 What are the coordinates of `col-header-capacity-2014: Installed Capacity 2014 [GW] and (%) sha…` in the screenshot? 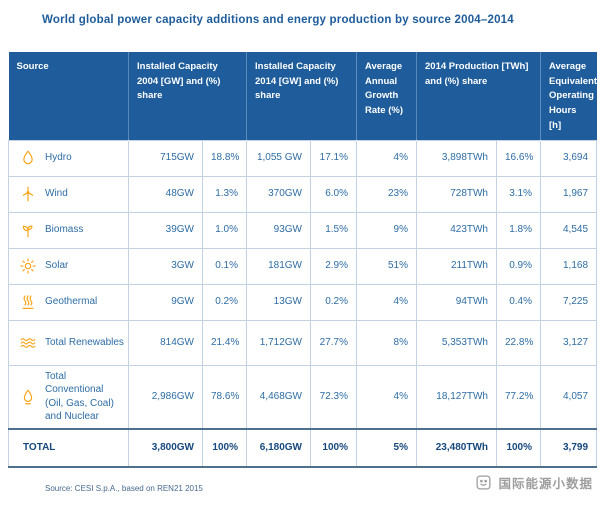 It's located at (301, 96).